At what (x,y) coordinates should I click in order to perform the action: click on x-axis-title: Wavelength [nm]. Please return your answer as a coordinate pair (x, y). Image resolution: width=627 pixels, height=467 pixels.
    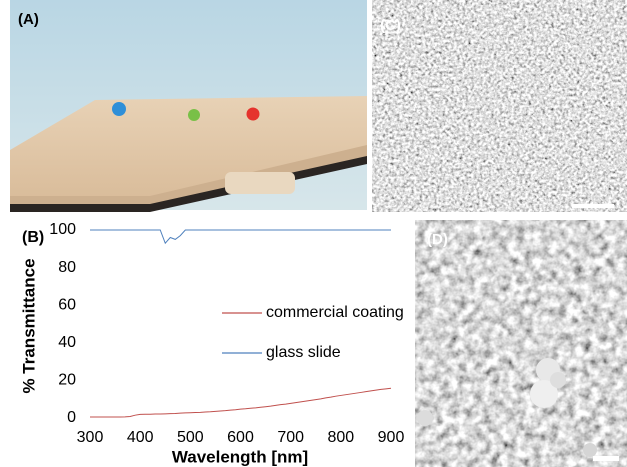
    Looking at the image, I should click on (240, 456).